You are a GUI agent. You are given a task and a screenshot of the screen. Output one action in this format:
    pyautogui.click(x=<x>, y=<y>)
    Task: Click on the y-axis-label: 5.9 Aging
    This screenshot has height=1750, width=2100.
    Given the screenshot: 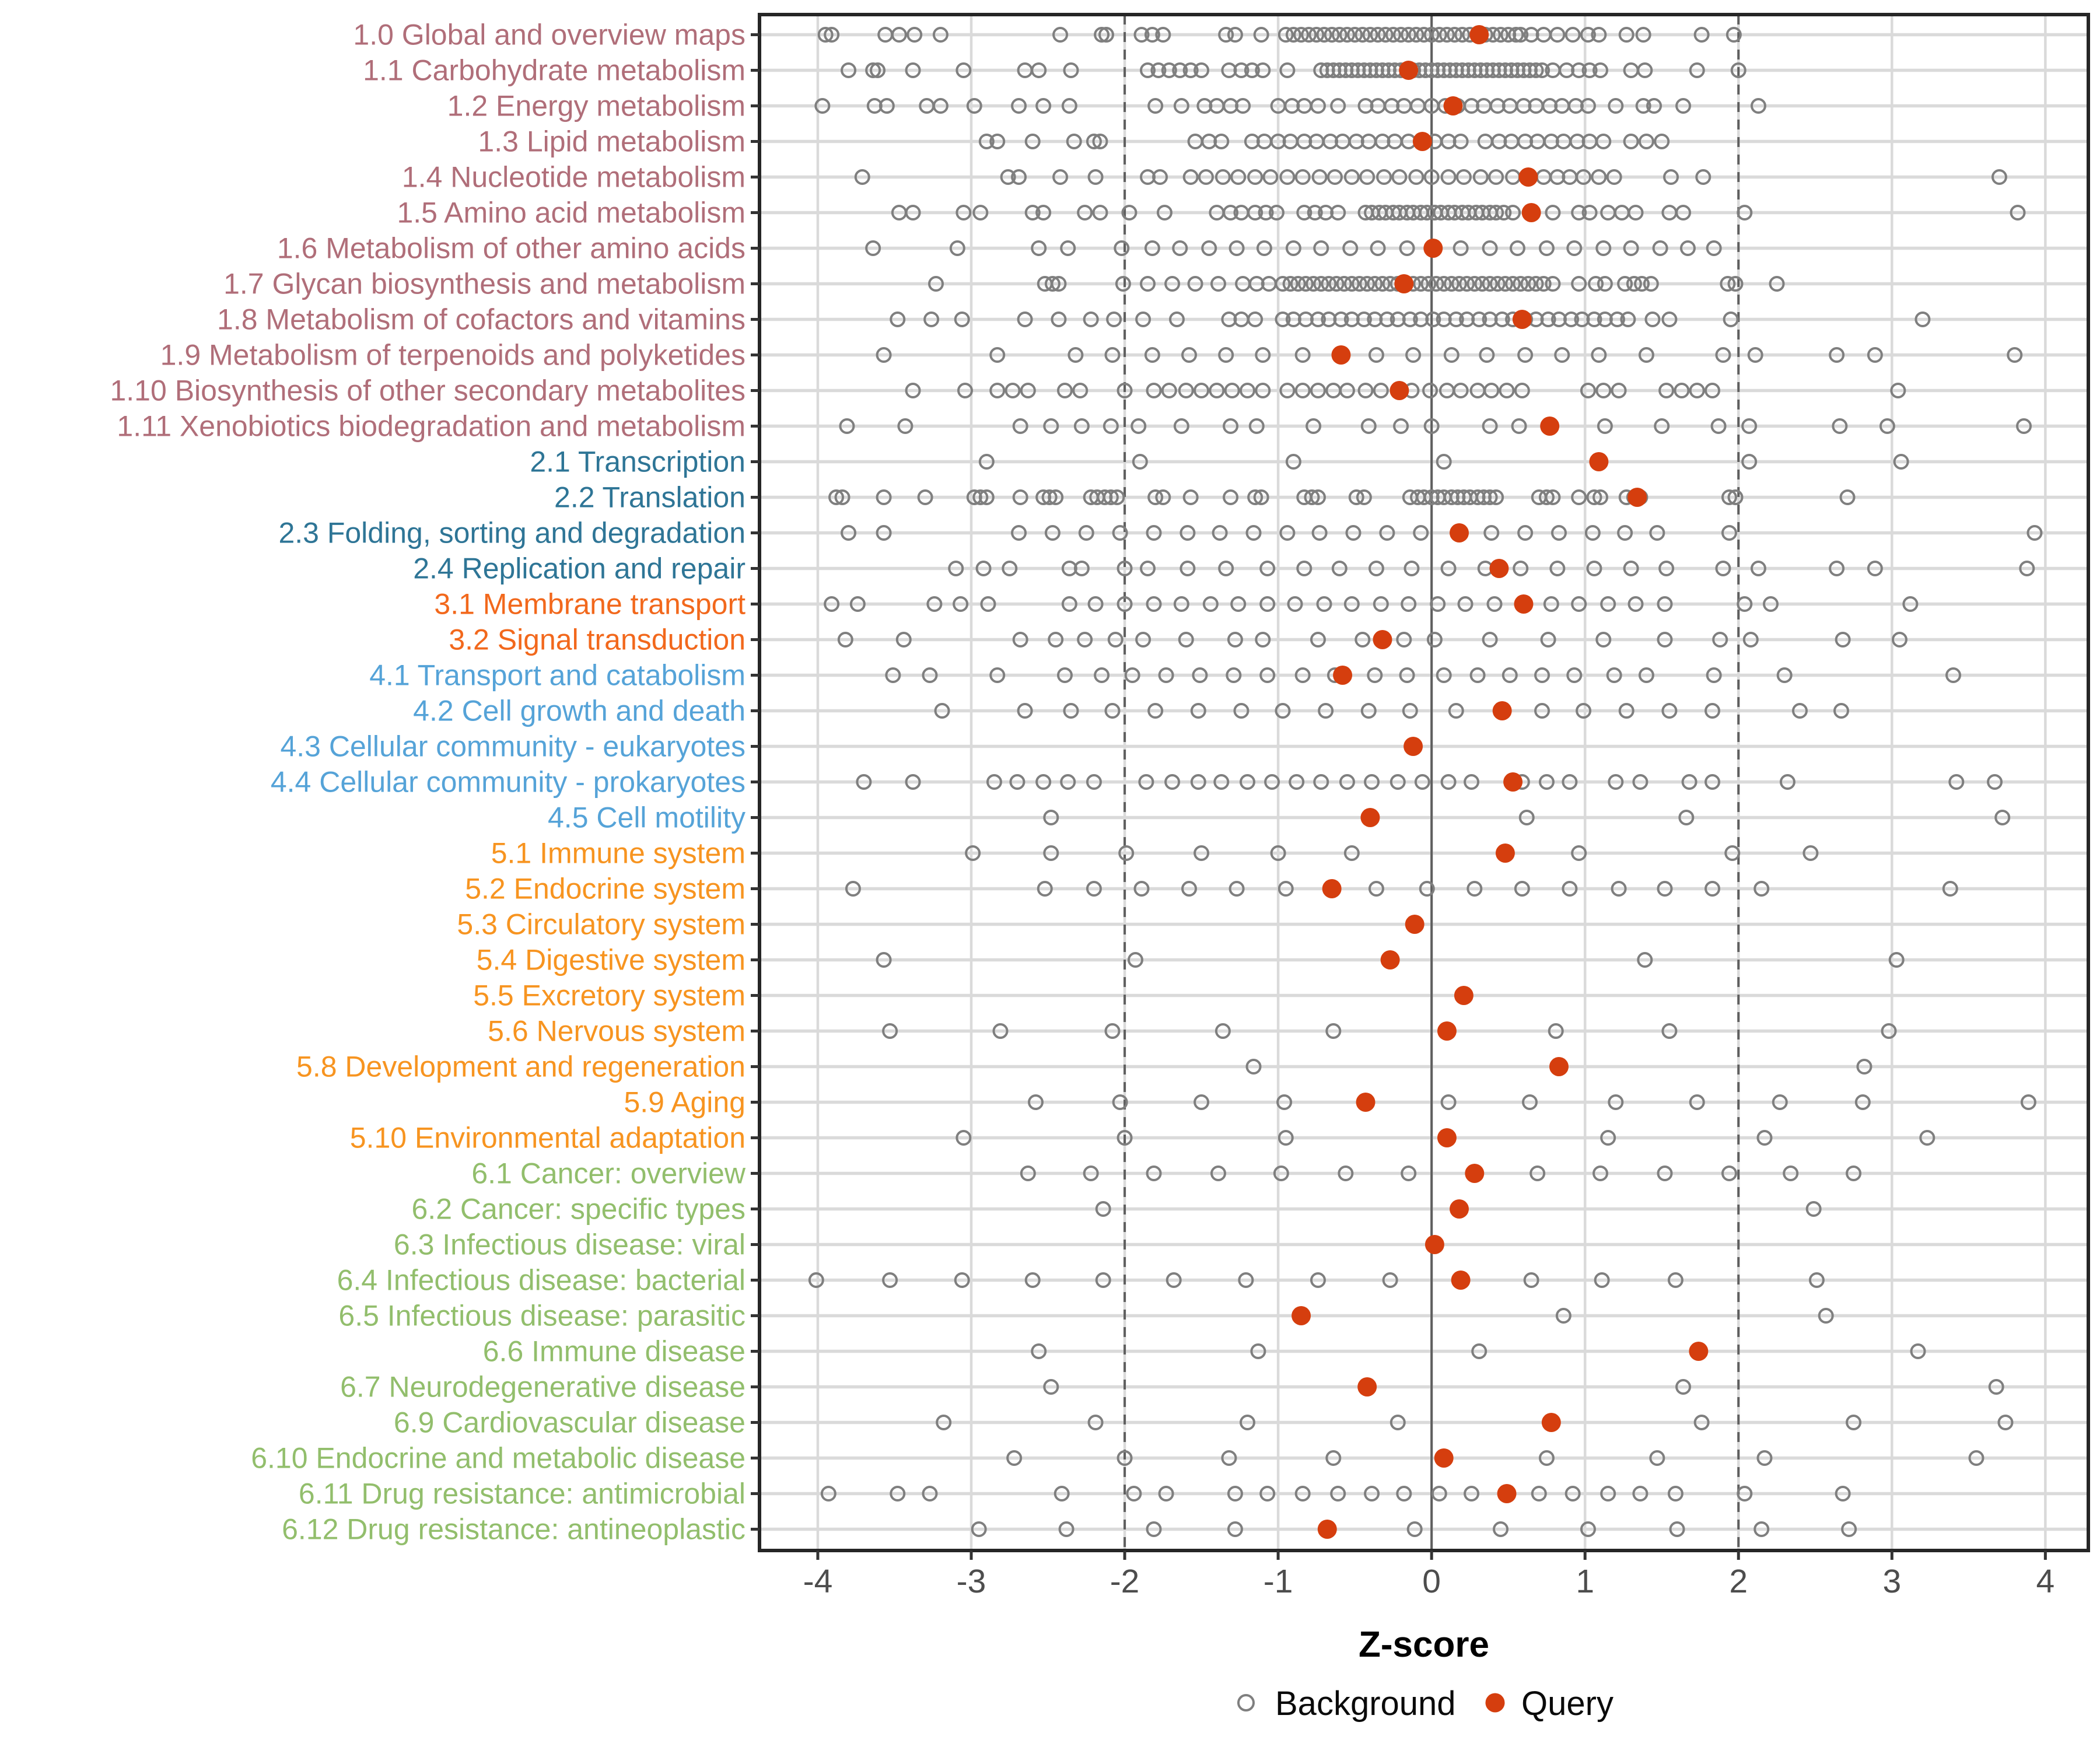 What is the action you would take?
    pyautogui.click(x=685, y=1102)
    